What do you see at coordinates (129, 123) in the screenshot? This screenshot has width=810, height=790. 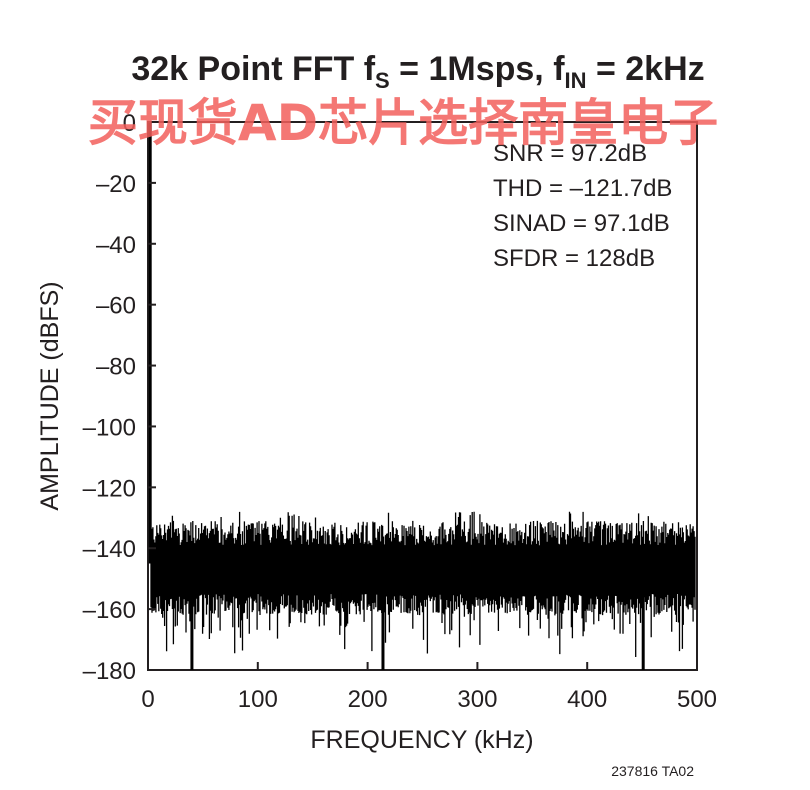 I see `y-tick-label: 0` at bounding box center [129, 123].